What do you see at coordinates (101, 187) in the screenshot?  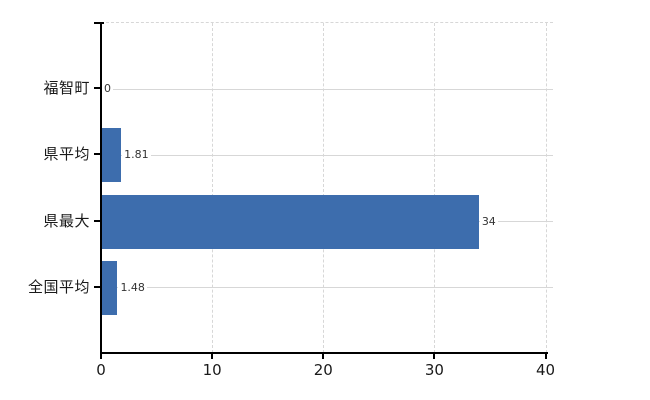 I see `y-axis-line` at bounding box center [101, 187].